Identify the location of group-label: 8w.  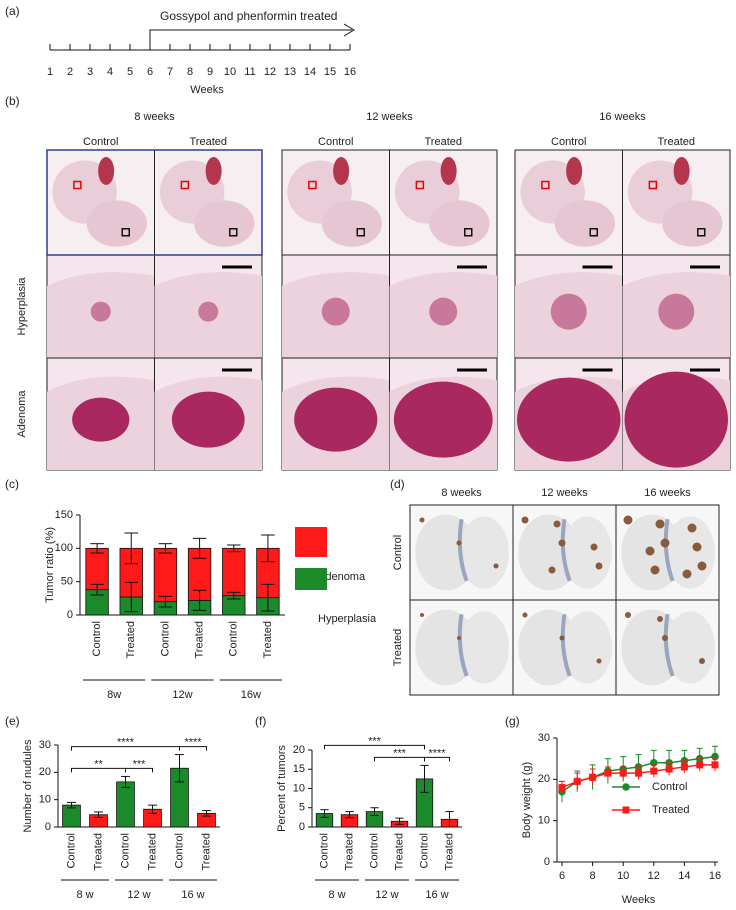
(114, 695).